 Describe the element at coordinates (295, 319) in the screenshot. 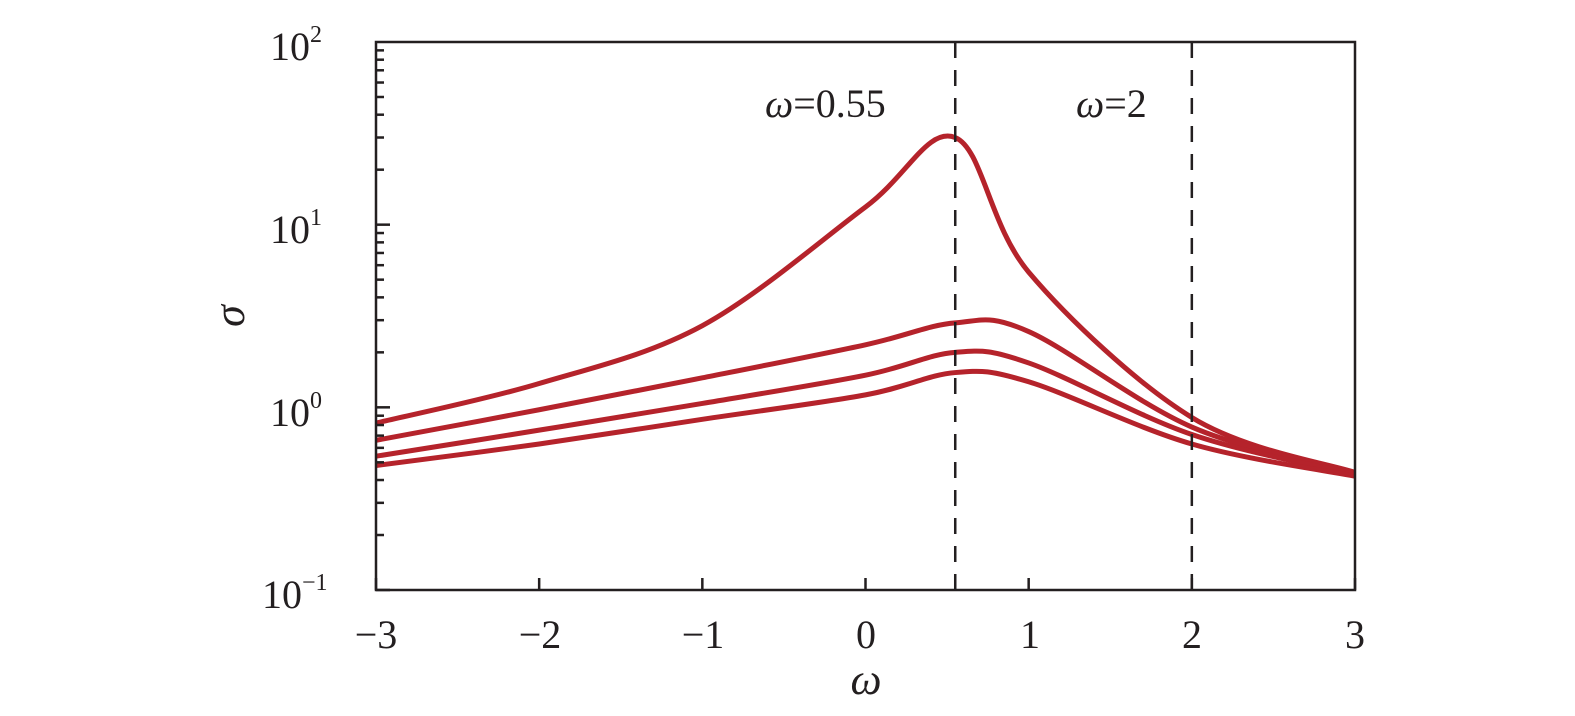

I see `y-axis-tick-labels: 10² 10¹ 10⁰ 10⁻¹` at that location.